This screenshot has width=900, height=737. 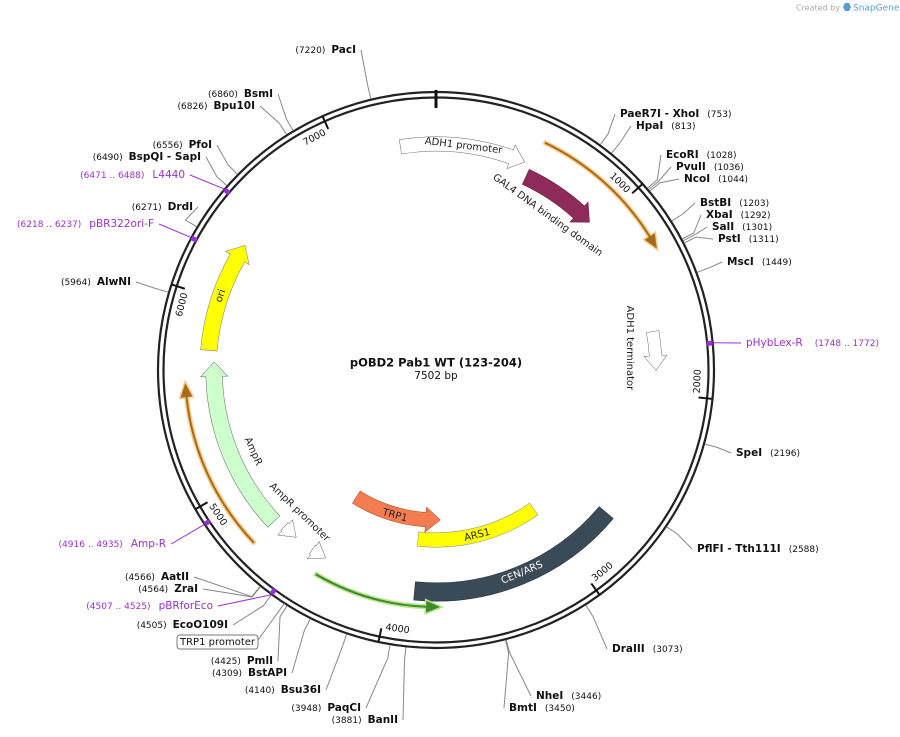 What do you see at coordinates (675, 114) in the screenshot?
I see `site-label: PaeR7I - XhoI (753)` at bounding box center [675, 114].